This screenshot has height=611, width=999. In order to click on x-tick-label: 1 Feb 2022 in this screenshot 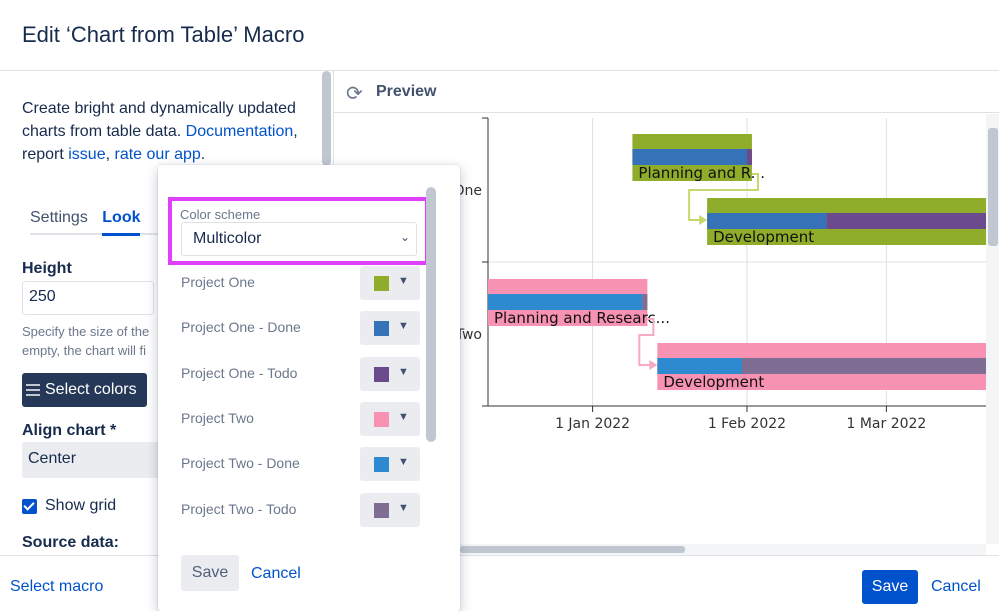, I will do `click(747, 424)`.